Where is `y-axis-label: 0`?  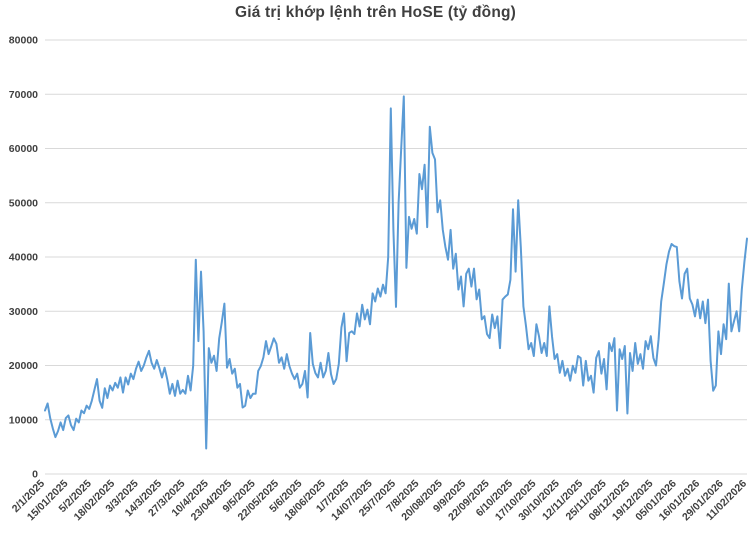
y-axis-label: 0 is located at coordinates (35, 475).